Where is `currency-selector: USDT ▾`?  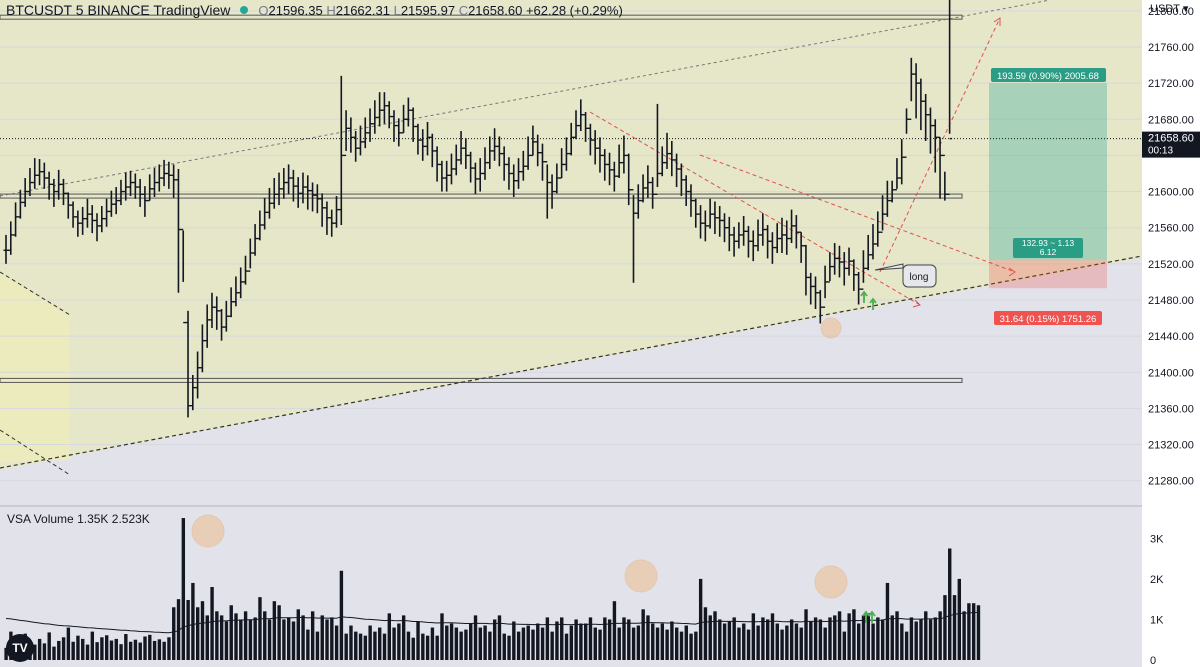
currency-selector: USDT ▾ is located at coordinates (1169, 8).